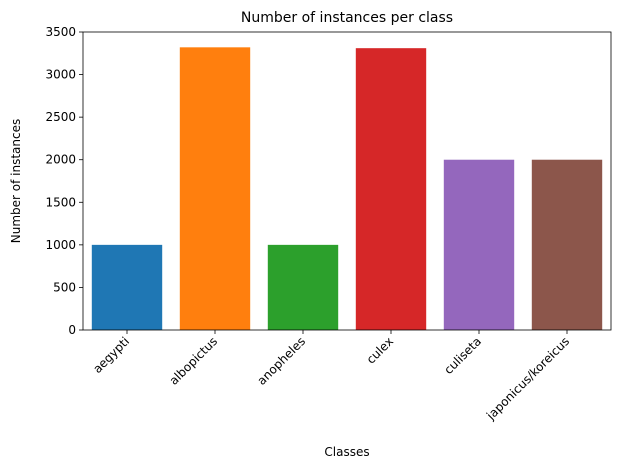 The width and height of the screenshot is (630, 470). Describe the element at coordinates (347, 18) in the screenshot. I see `chart-title: Number of instances per class` at that location.